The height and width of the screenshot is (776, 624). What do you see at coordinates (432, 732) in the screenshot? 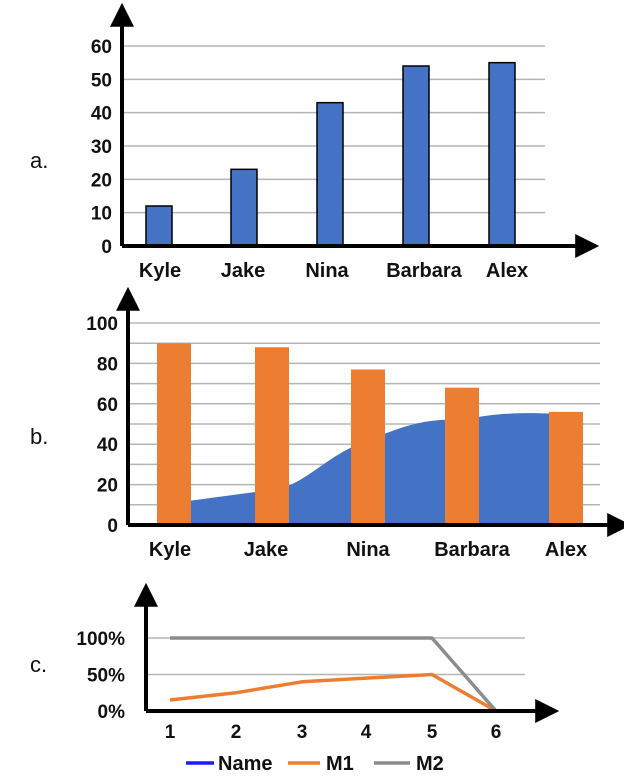
I see `x-tick-label: 5` at bounding box center [432, 732].